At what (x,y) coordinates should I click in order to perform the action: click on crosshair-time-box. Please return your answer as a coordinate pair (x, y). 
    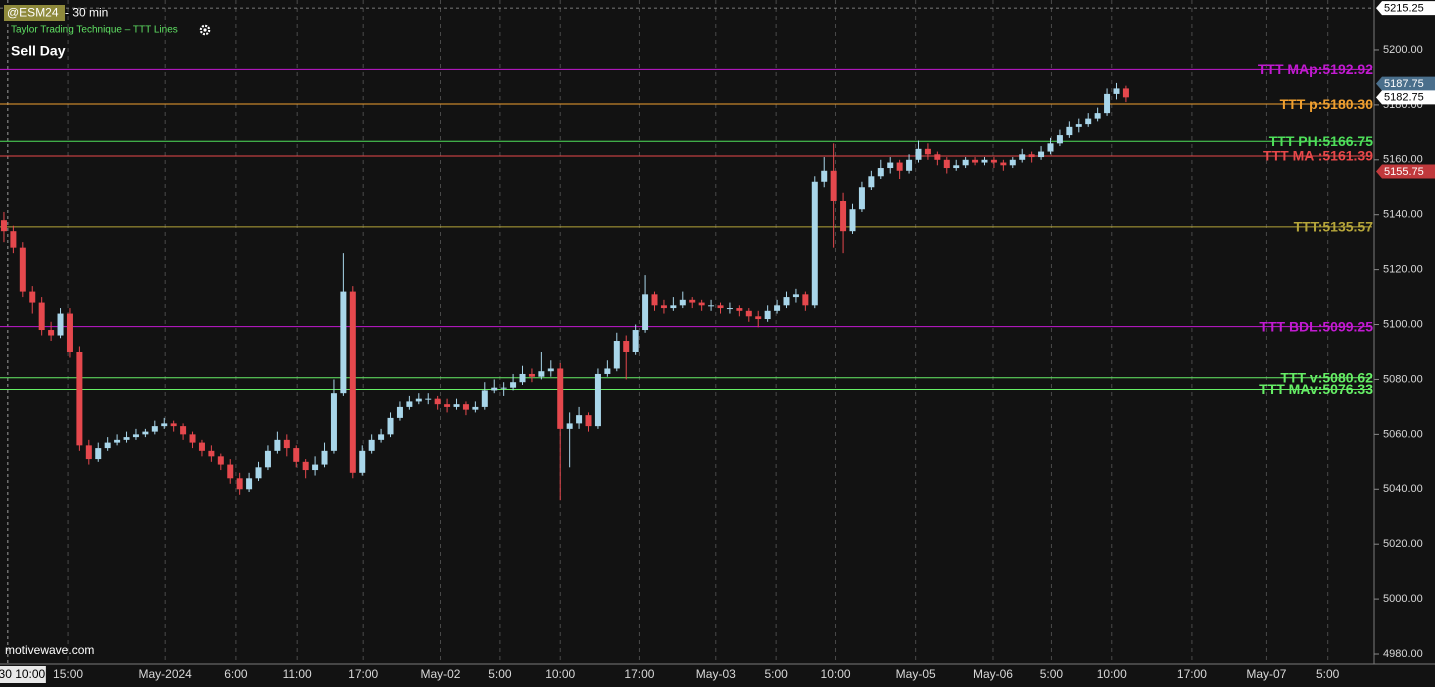
    Looking at the image, I should click on (23, 674).